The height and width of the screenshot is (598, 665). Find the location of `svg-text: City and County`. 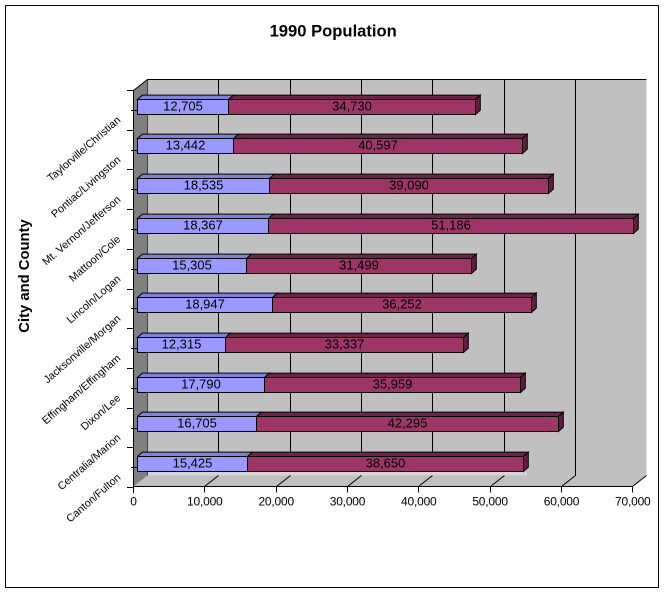

svg-text: City and County is located at coordinates (25, 276).